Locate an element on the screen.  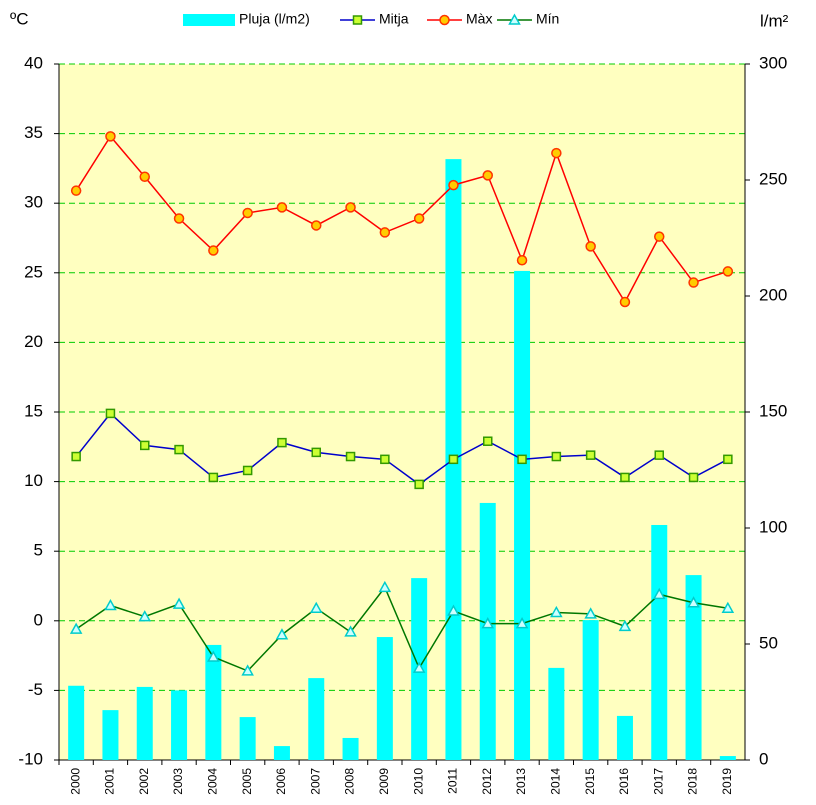
x-tick-label: 2006 is located at coordinates (281, 781).